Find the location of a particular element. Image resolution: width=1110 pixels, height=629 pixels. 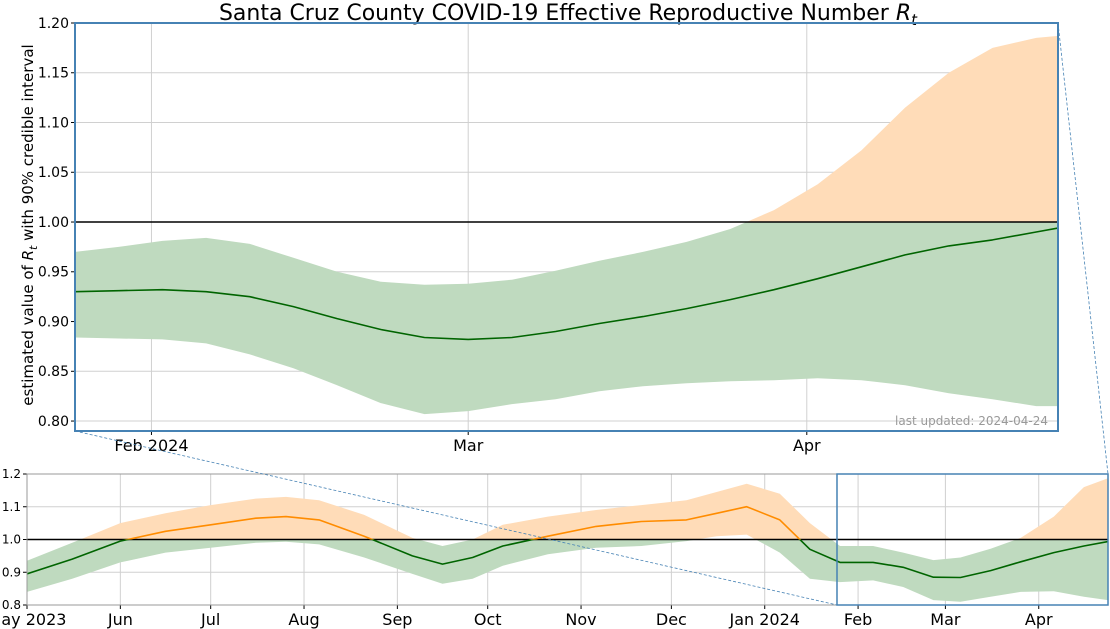

overview-y-ticks: 0.8 0.9 1.0 1.1 1.2 is located at coordinates (14, 539).